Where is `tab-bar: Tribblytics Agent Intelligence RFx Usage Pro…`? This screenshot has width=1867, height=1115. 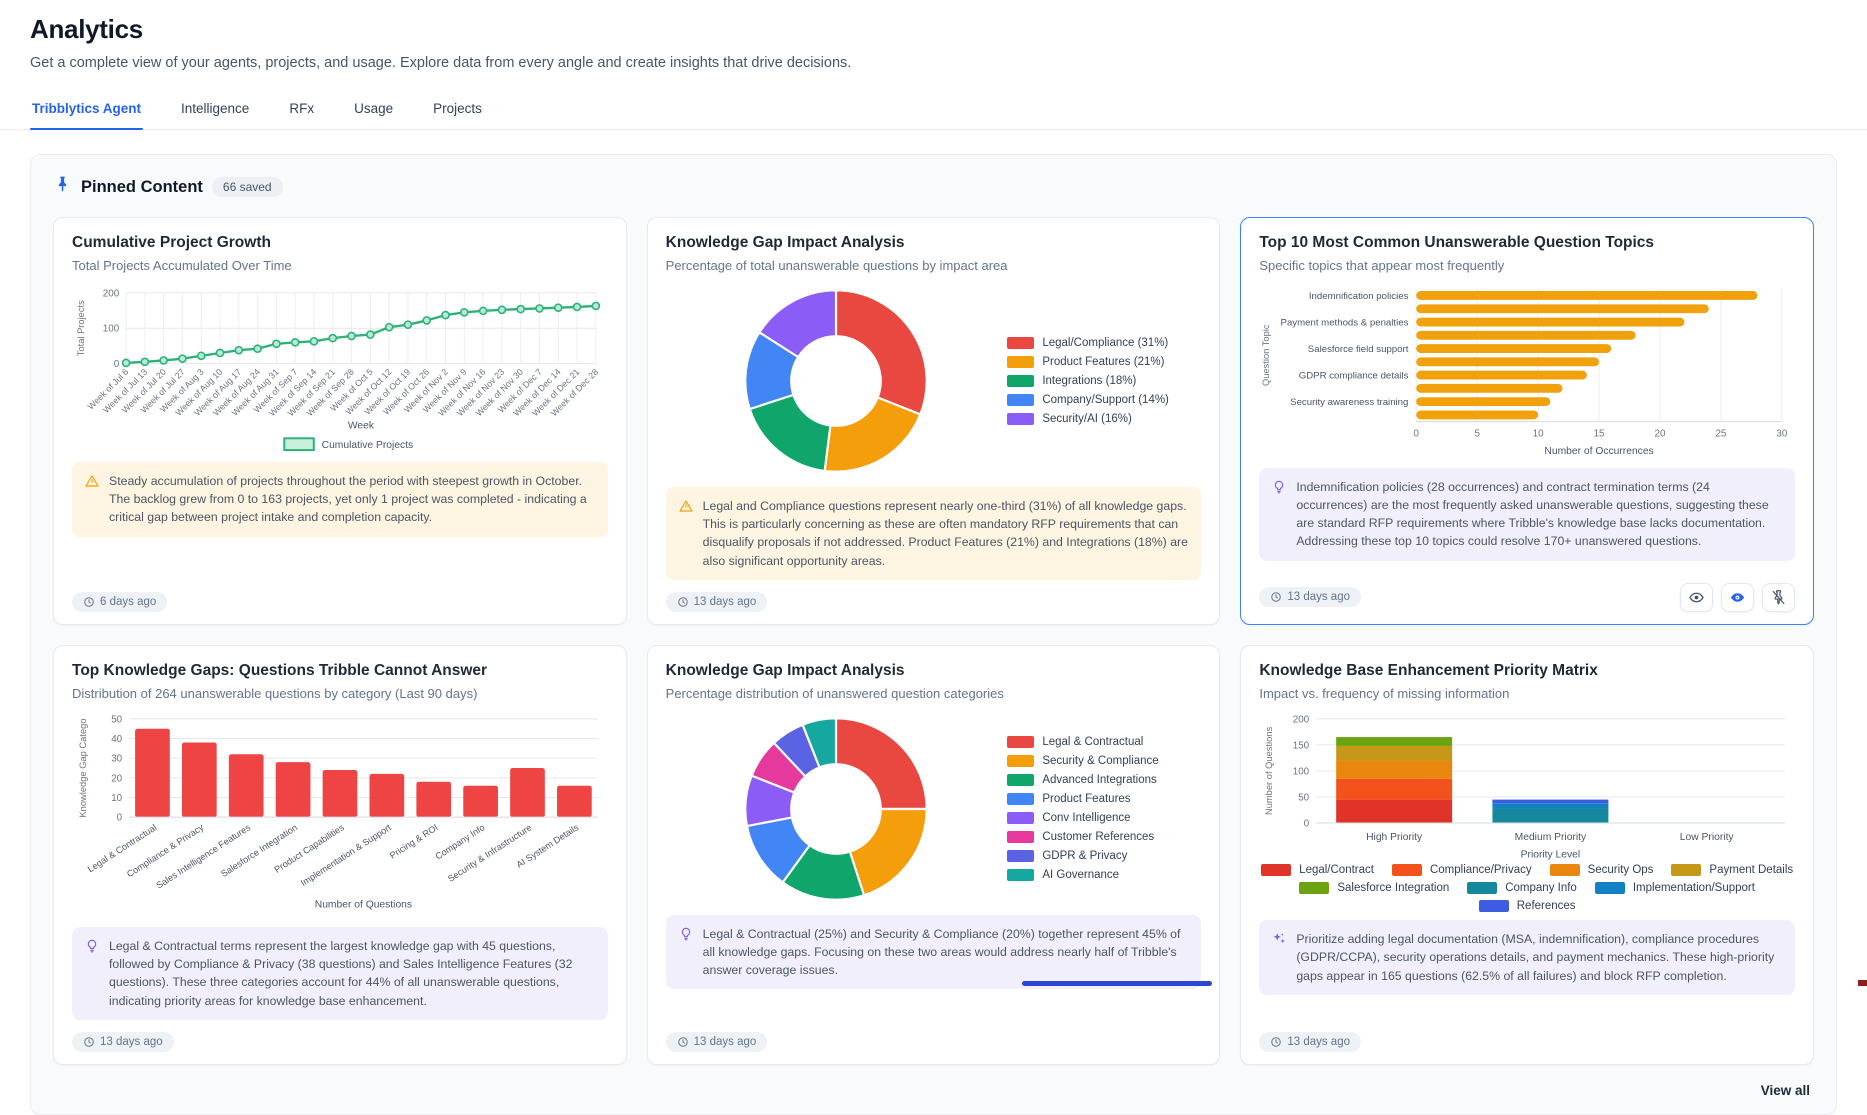 tab-bar: Tribblytics Agent Intelligence RFx Usage Pro… is located at coordinates (933, 110).